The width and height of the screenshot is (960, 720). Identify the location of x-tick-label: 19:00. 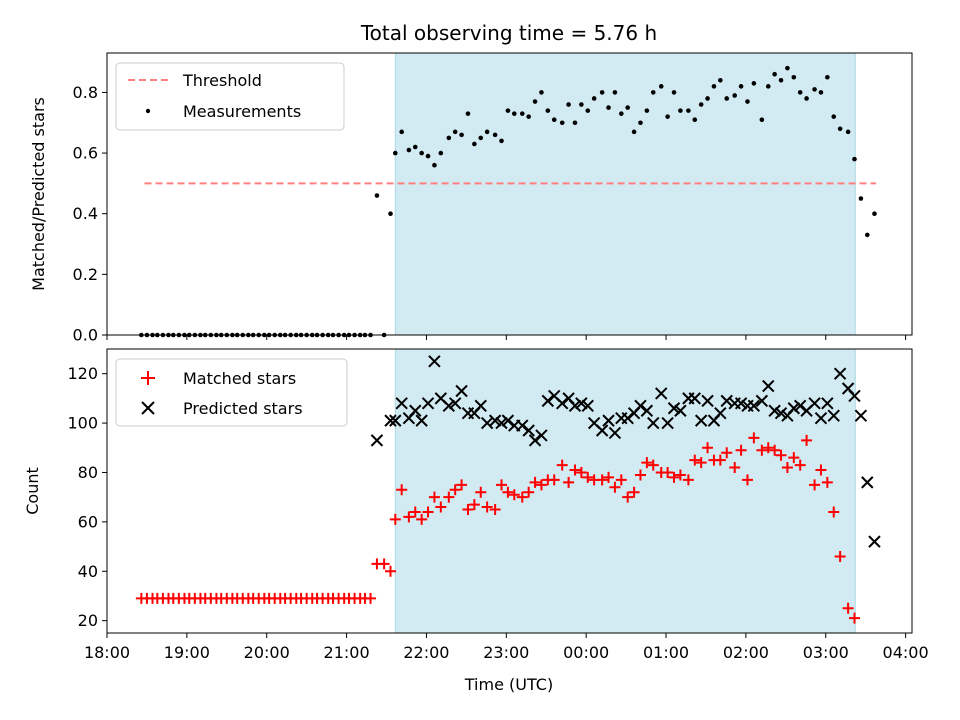
(187, 652).